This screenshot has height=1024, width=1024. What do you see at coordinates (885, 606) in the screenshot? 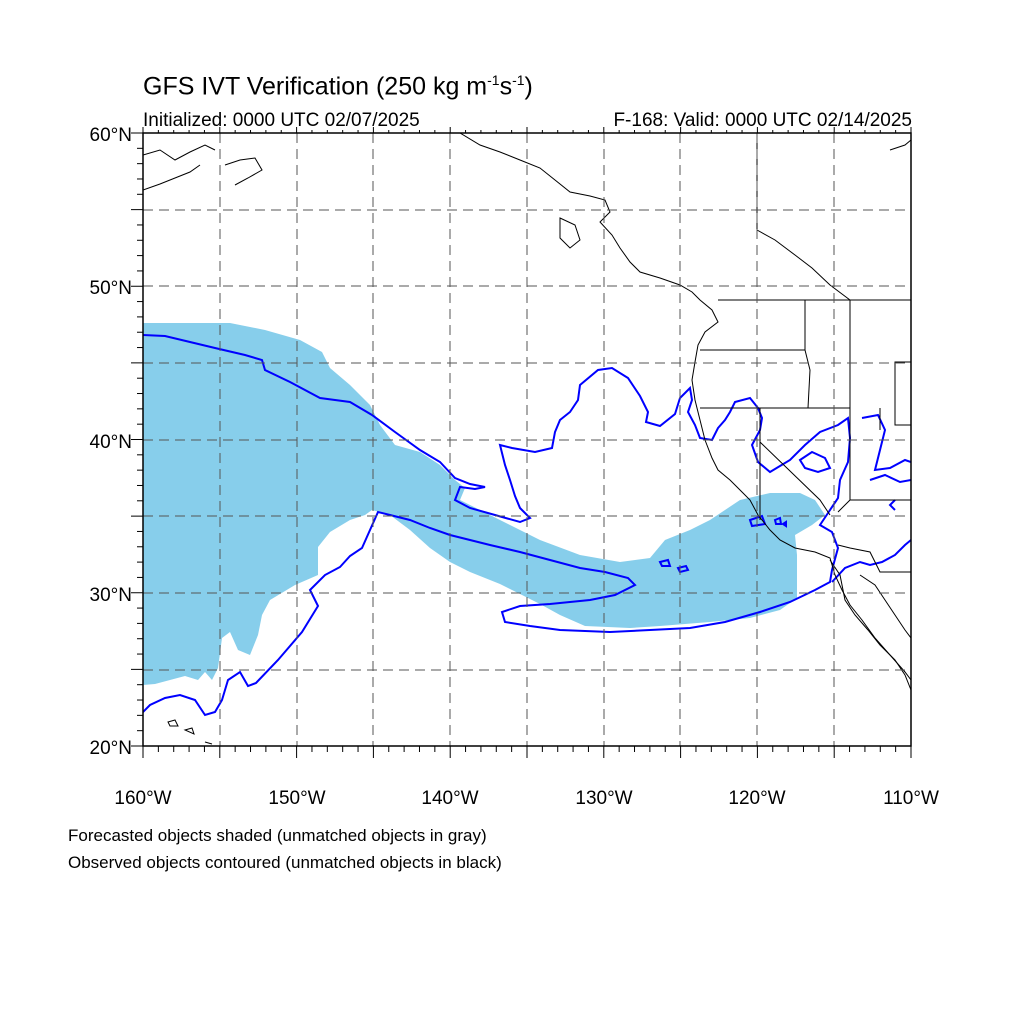
I see `mainland-mexico-coastline` at bounding box center [885, 606].